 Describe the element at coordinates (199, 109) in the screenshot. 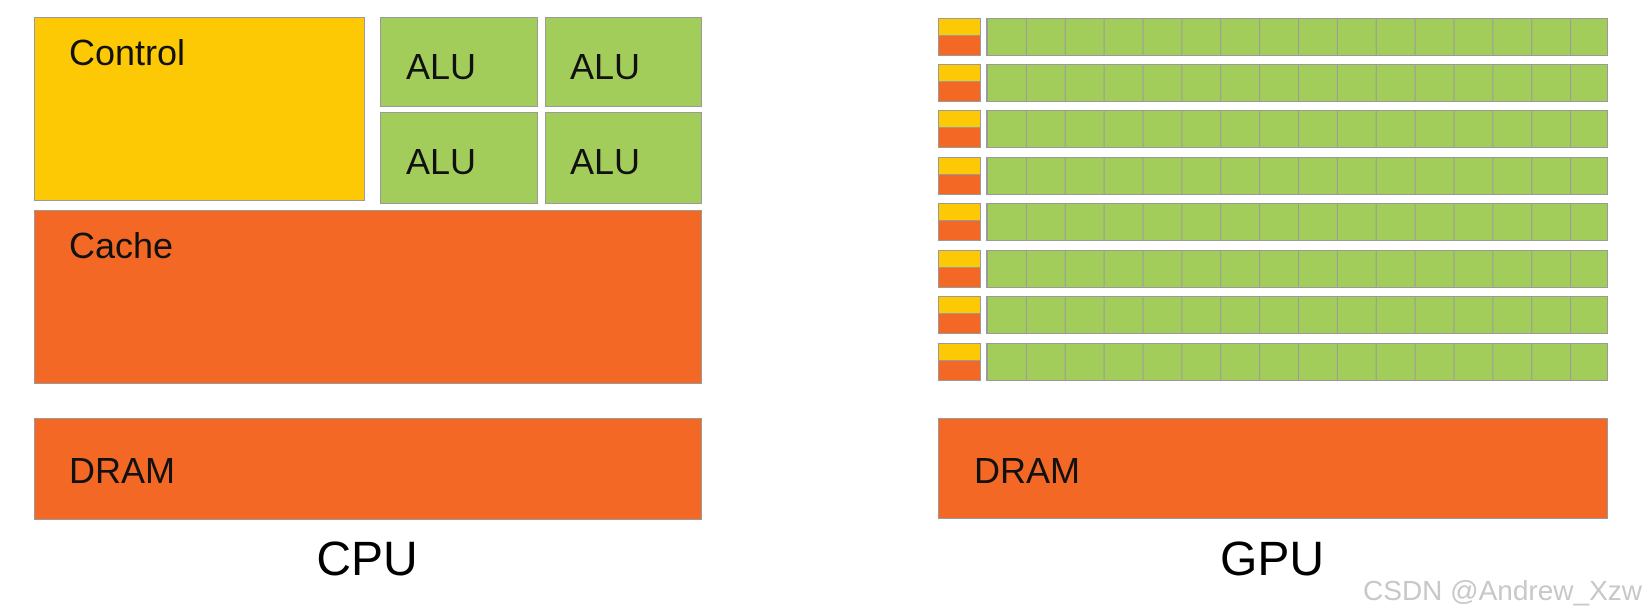

I see `cpu-control-block: Control` at that location.